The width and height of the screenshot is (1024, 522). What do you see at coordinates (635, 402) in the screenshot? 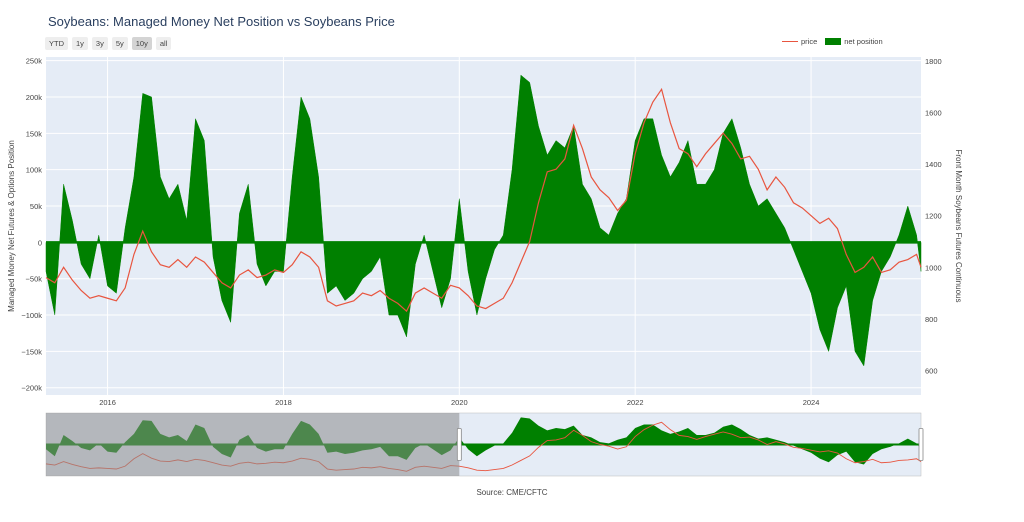
I see `x-tick-label: 2022` at bounding box center [635, 402].